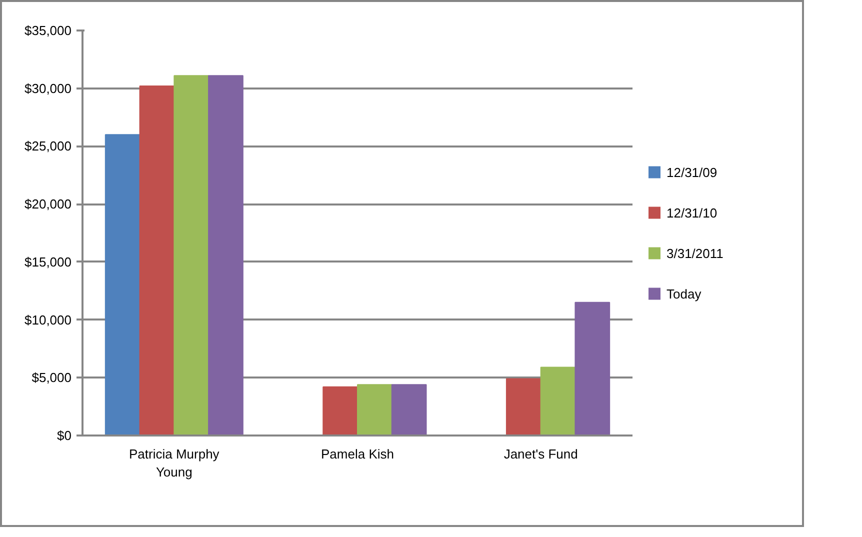 The width and height of the screenshot is (862, 537). I want to click on y-tick-label: $35,000, so click(48, 30).